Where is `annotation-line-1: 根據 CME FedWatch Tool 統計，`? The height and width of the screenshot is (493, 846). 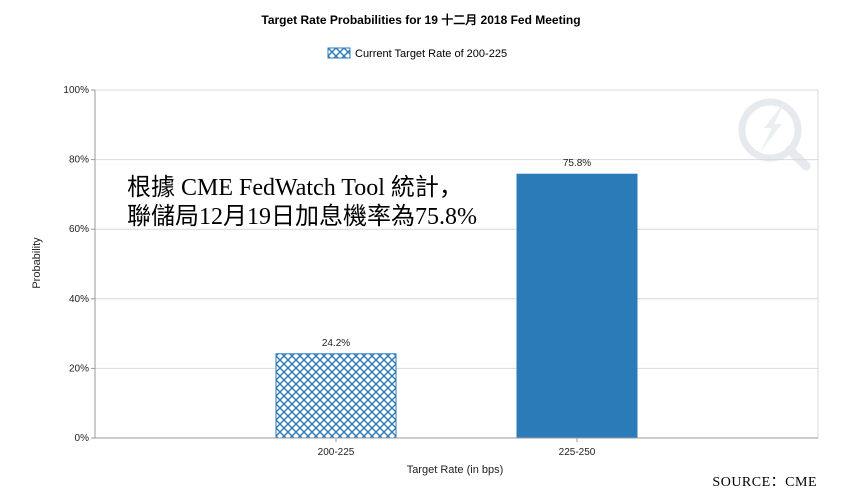 annotation-line-1: 根據 CME FedWatch Tool 統計， is located at coordinates (295, 187).